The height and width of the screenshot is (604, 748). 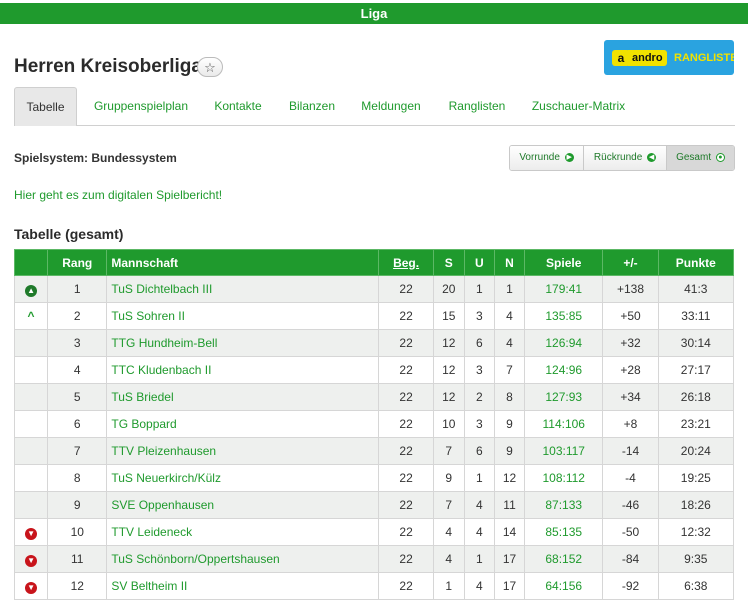 What do you see at coordinates (31, 262) in the screenshot?
I see `col-indicator` at bounding box center [31, 262].